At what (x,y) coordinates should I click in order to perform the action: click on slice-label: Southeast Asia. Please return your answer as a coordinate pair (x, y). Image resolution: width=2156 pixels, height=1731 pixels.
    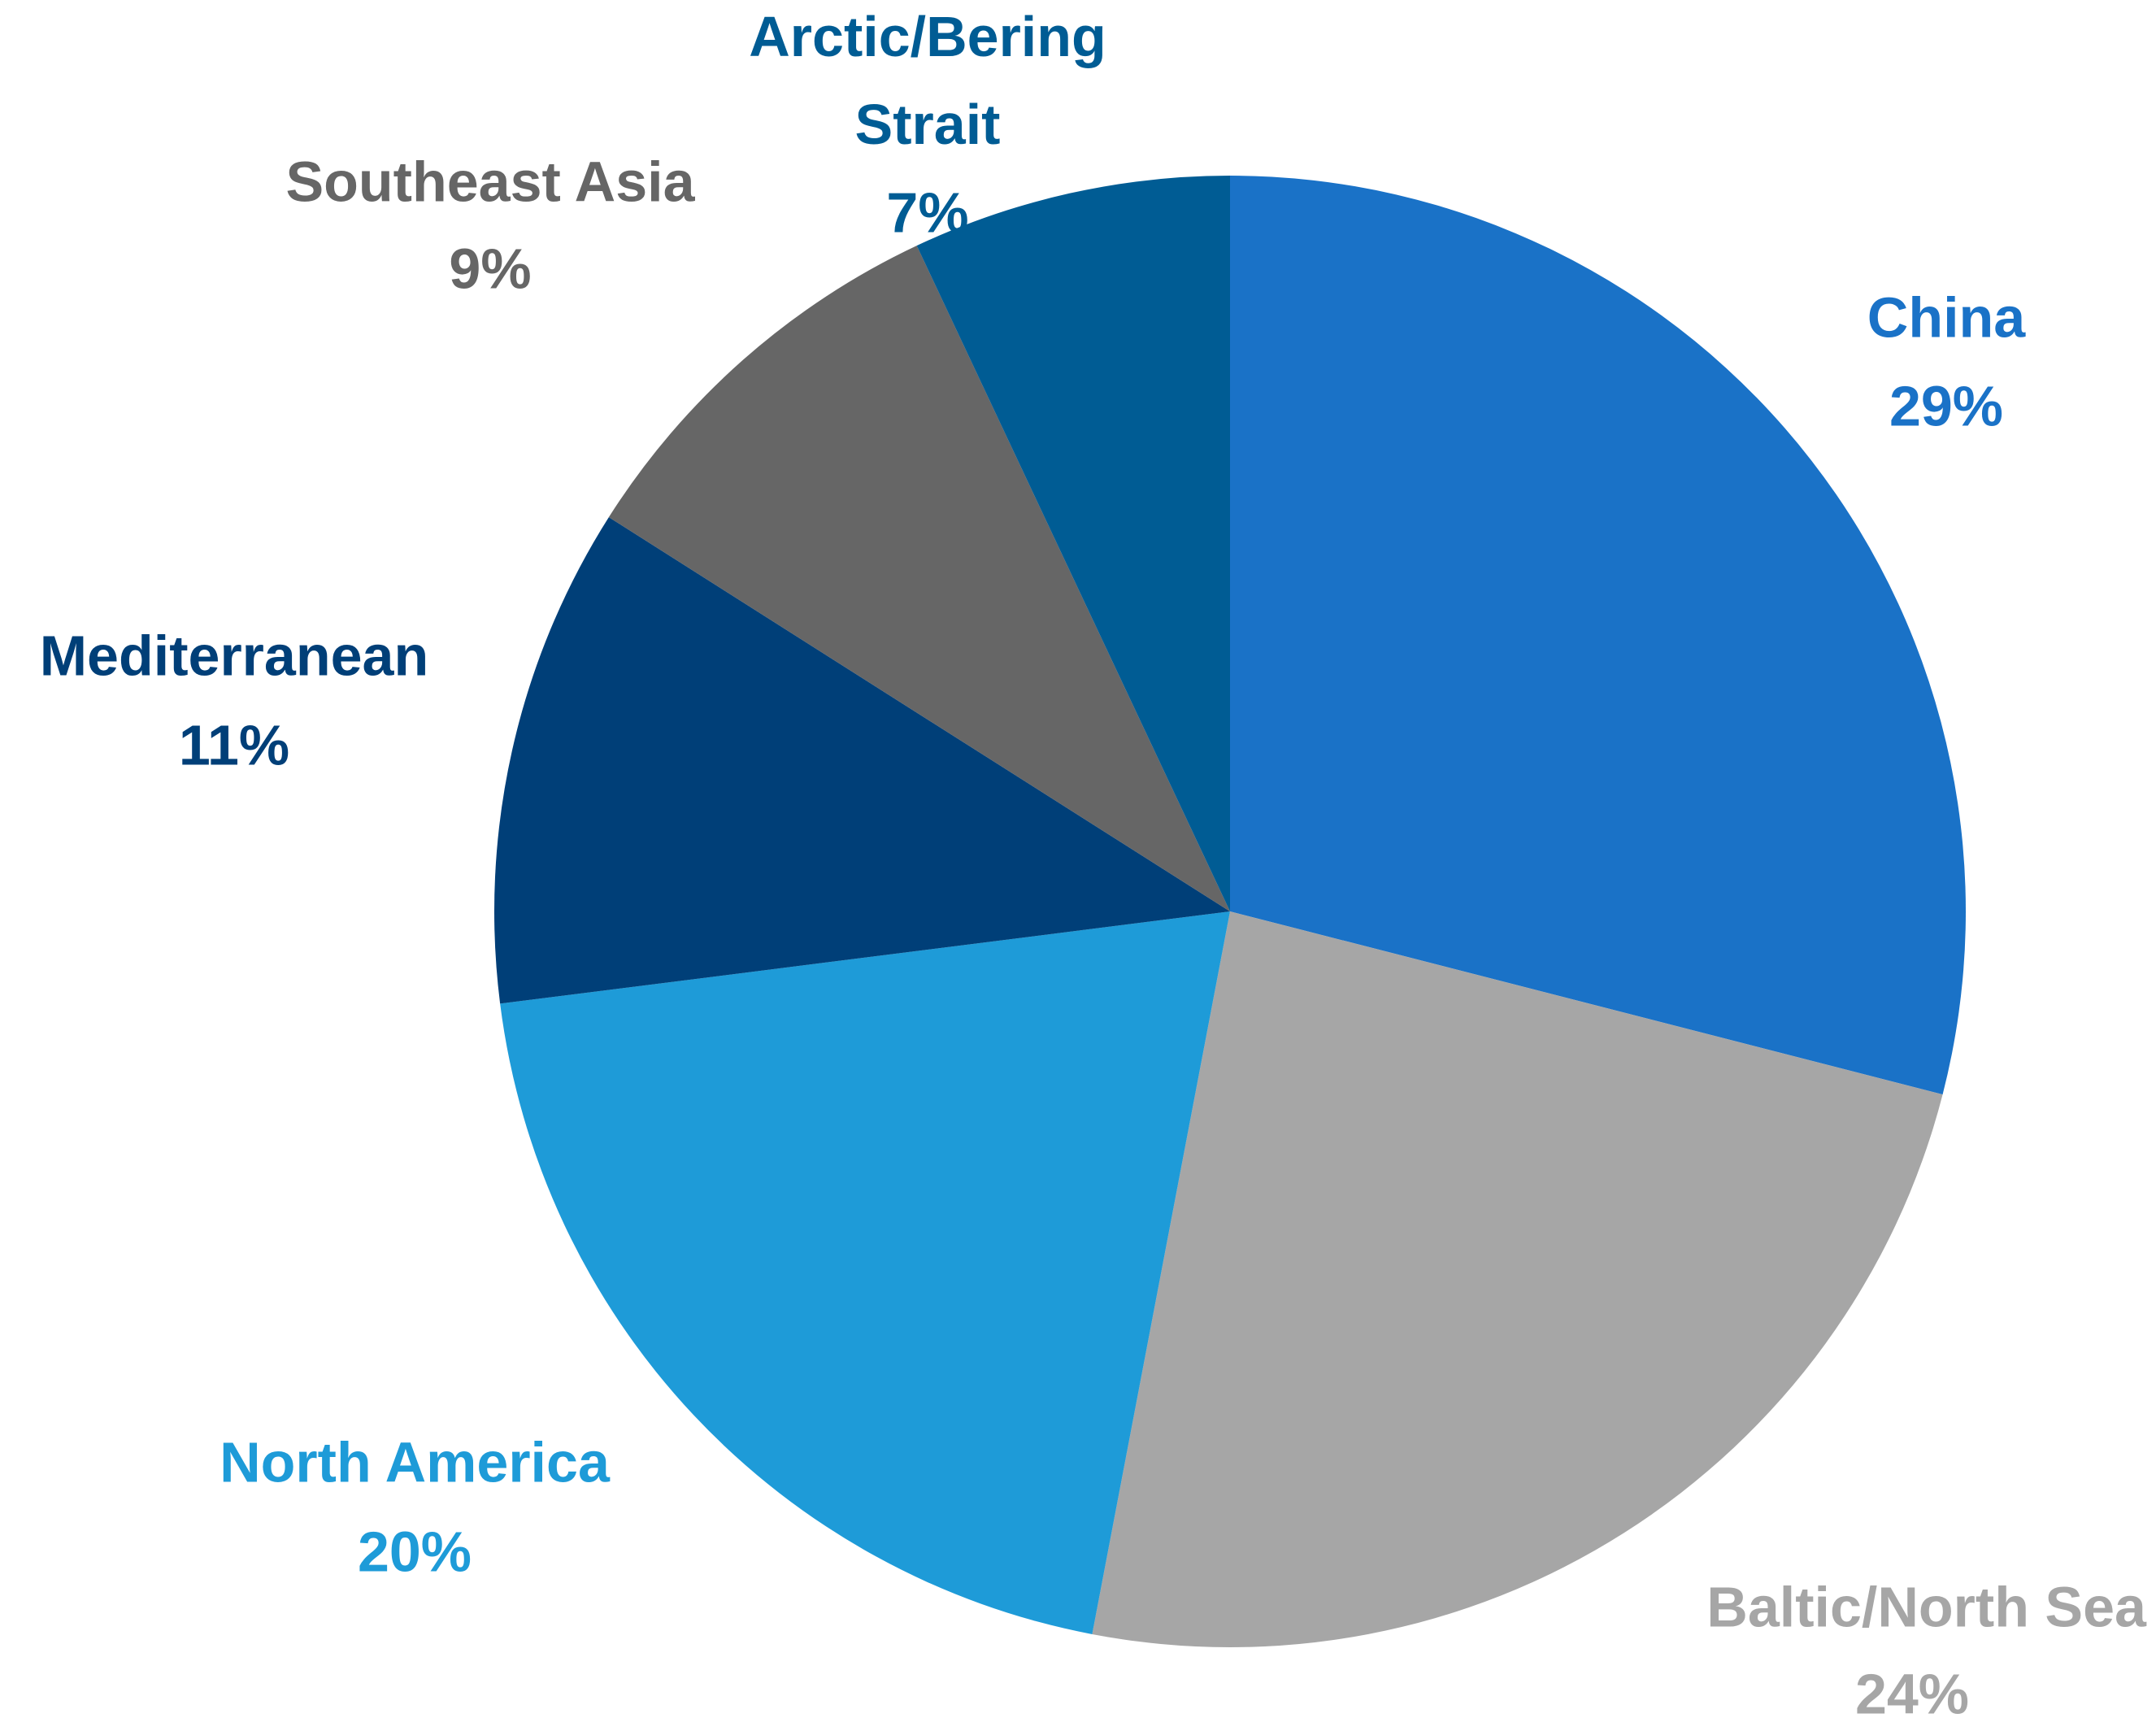
    Looking at the image, I should click on (490, 181).